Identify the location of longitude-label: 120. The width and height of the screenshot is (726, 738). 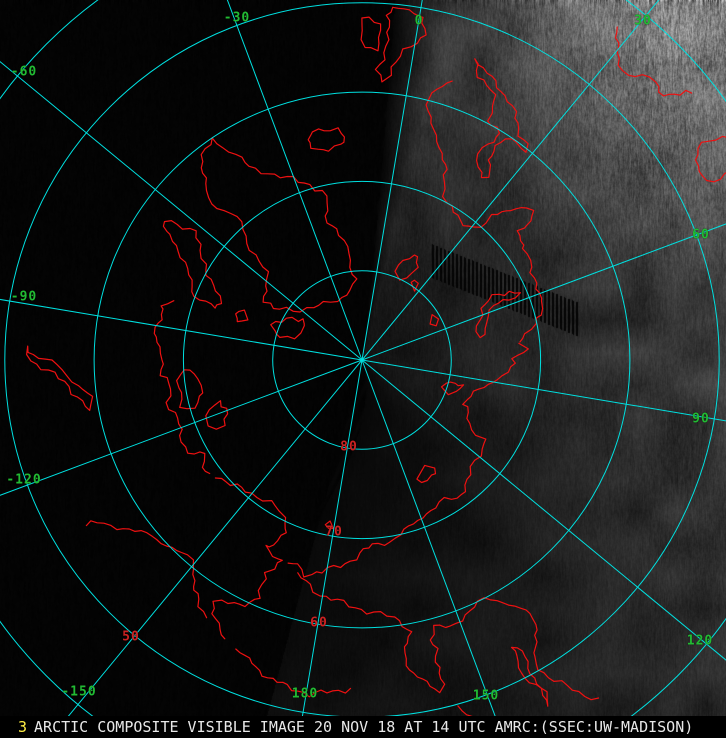
(700, 641).